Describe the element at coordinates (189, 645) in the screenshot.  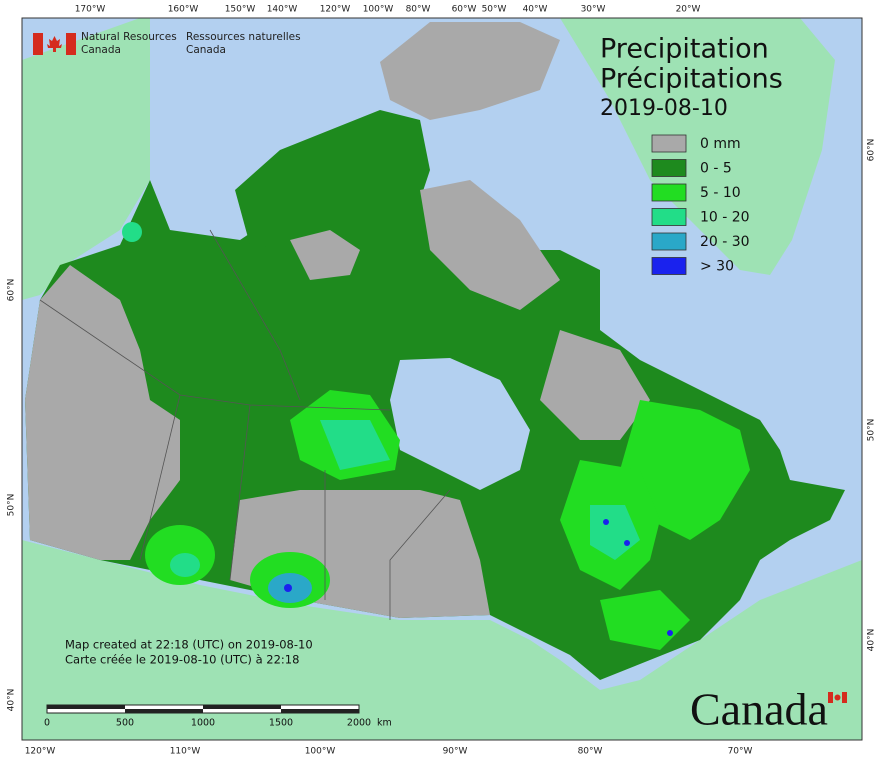
I see `credit: Map created at 22:18 (UTC) on 2019-08-10` at that location.